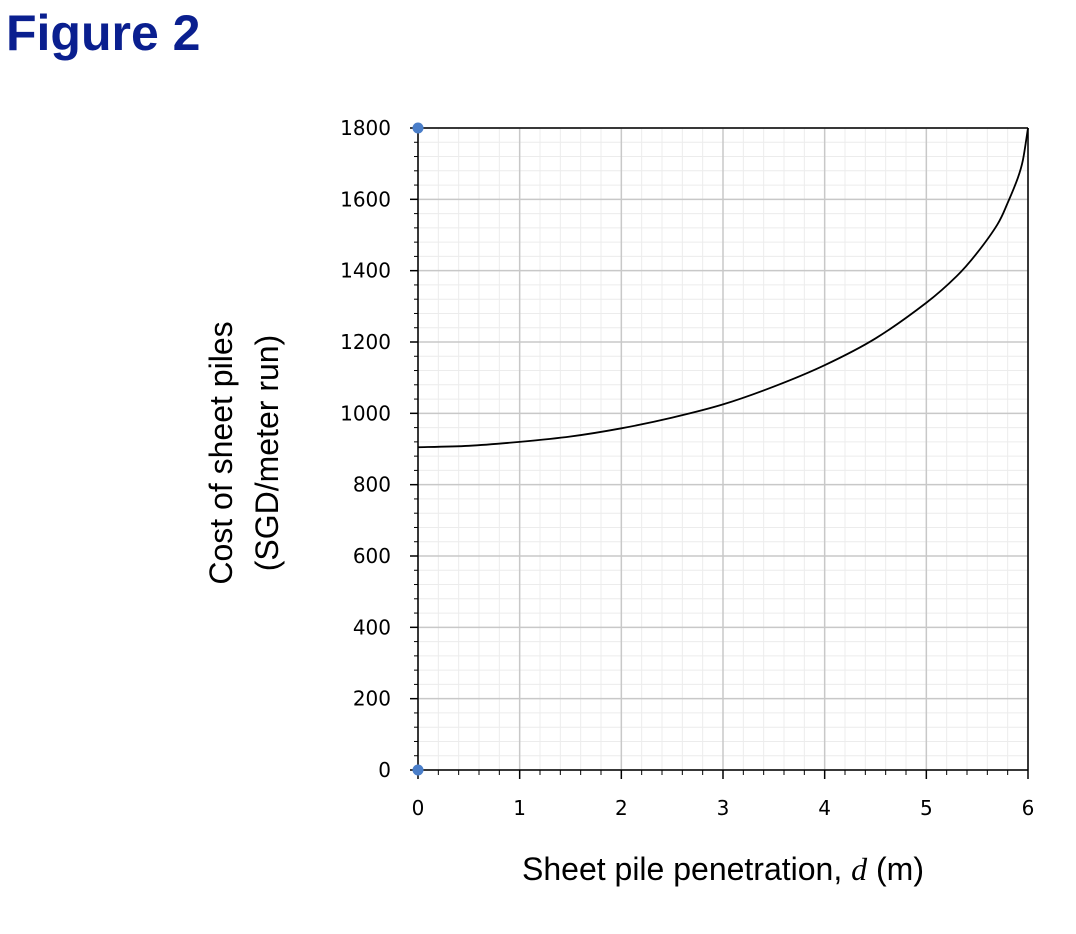  What do you see at coordinates (365, 128) in the screenshot?
I see `y-tick-label: 1800` at bounding box center [365, 128].